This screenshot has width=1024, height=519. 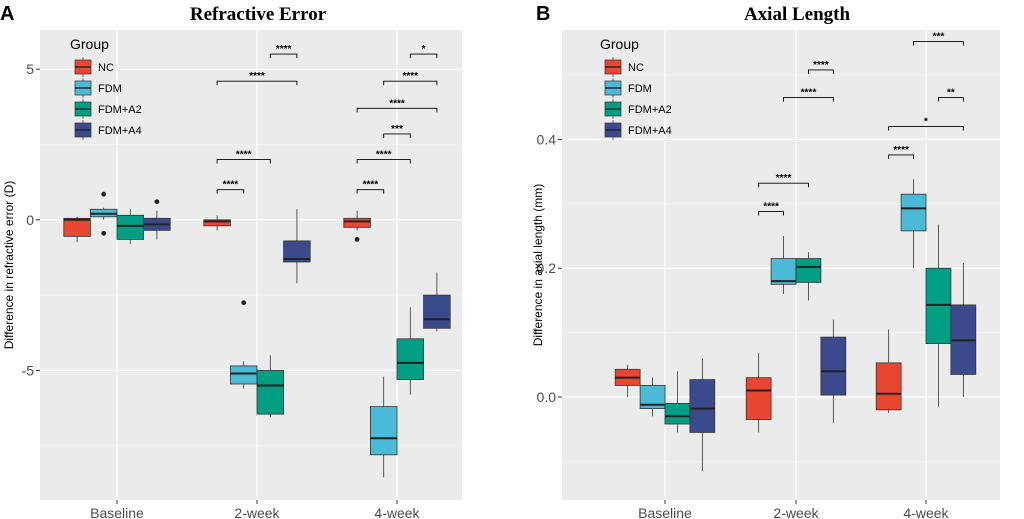 What do you see at coordinates (938, 39) in the screenshot?
I see `significance-bracket: ***` at bounding box center [938, 39].